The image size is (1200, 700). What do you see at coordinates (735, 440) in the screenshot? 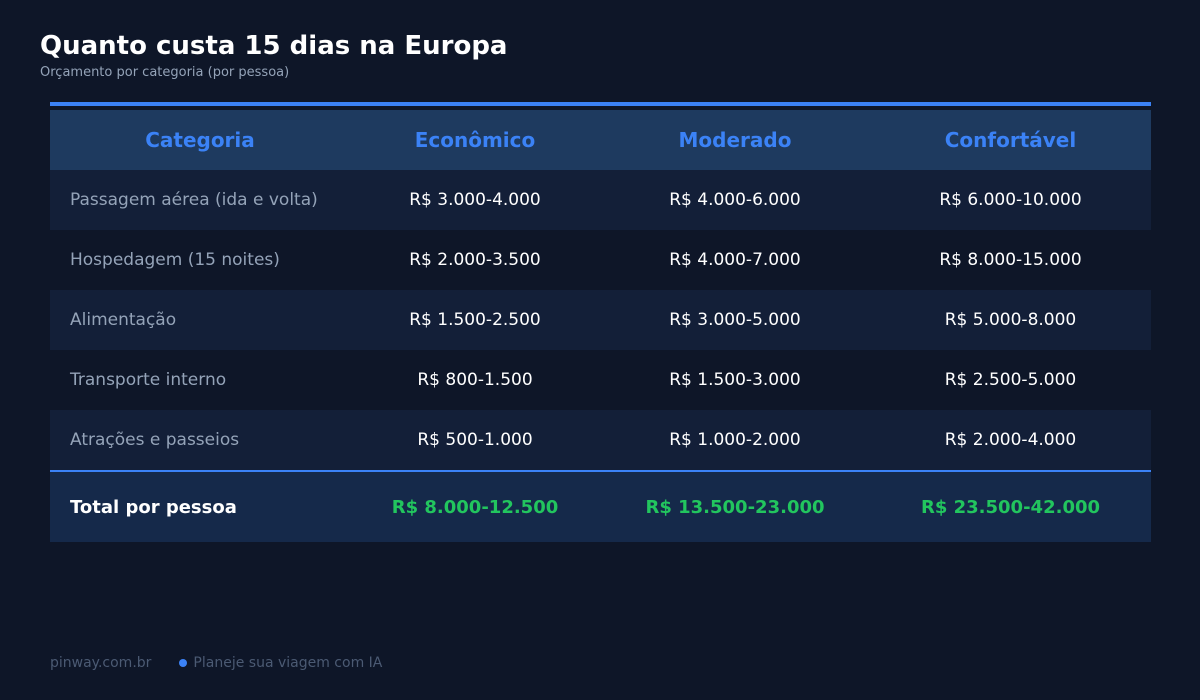
I see `cell-moderado: R$ 1.000-2.000` at bounding box center [735, 440].